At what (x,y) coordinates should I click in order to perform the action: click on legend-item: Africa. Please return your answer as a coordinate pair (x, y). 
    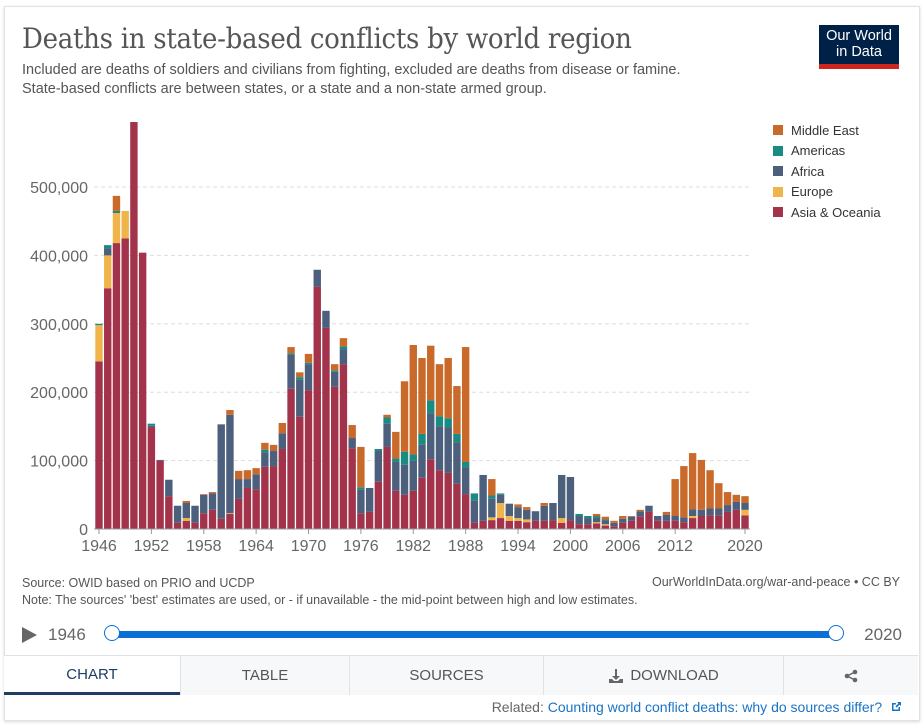
    Looking at the image, I should click on (827, 171).